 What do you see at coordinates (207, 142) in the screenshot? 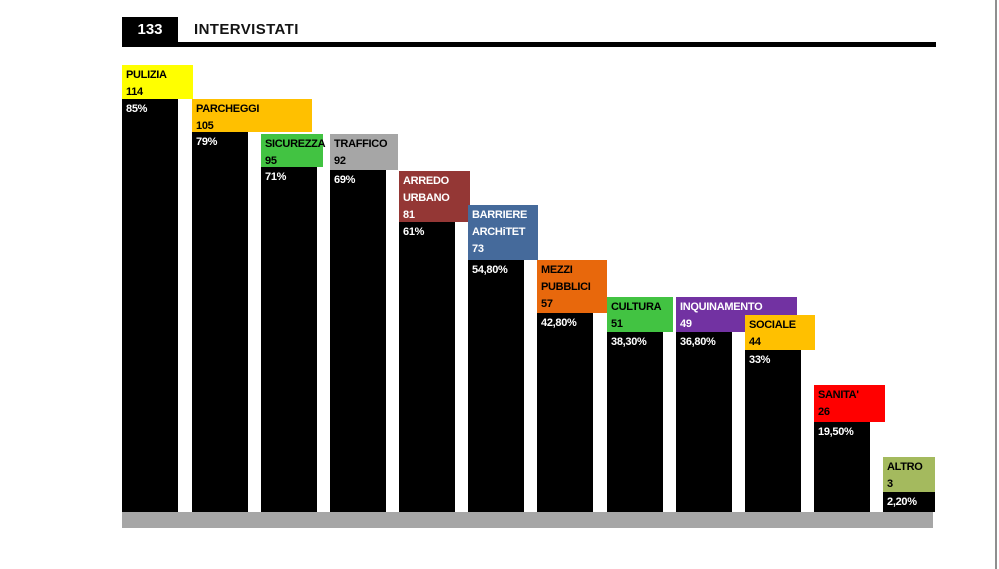
I see `bar-percent: 79%` at bounding box center [207, 142].